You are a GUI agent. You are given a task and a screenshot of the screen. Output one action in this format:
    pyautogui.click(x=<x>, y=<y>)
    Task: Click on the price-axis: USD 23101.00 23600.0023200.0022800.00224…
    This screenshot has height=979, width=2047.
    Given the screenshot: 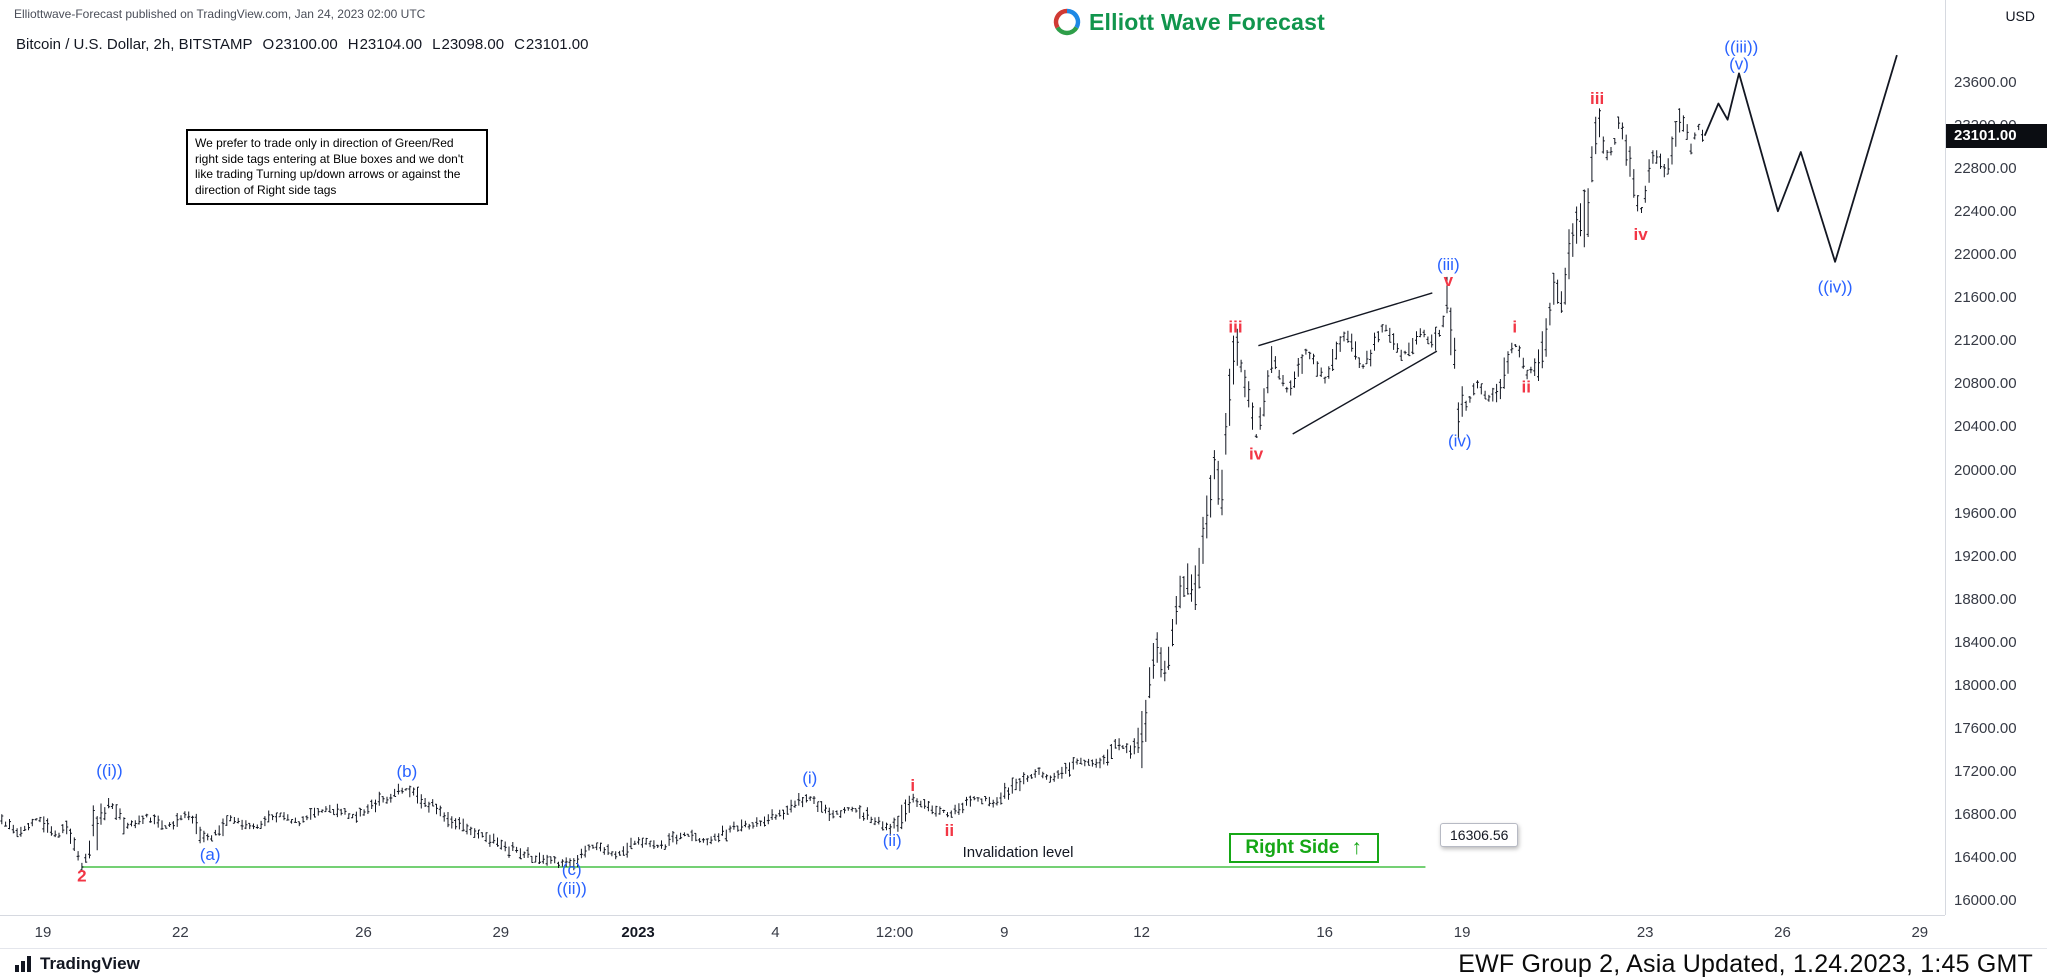 What is the action you would take?
    pyautogui.click(x=1996, y=457)
    